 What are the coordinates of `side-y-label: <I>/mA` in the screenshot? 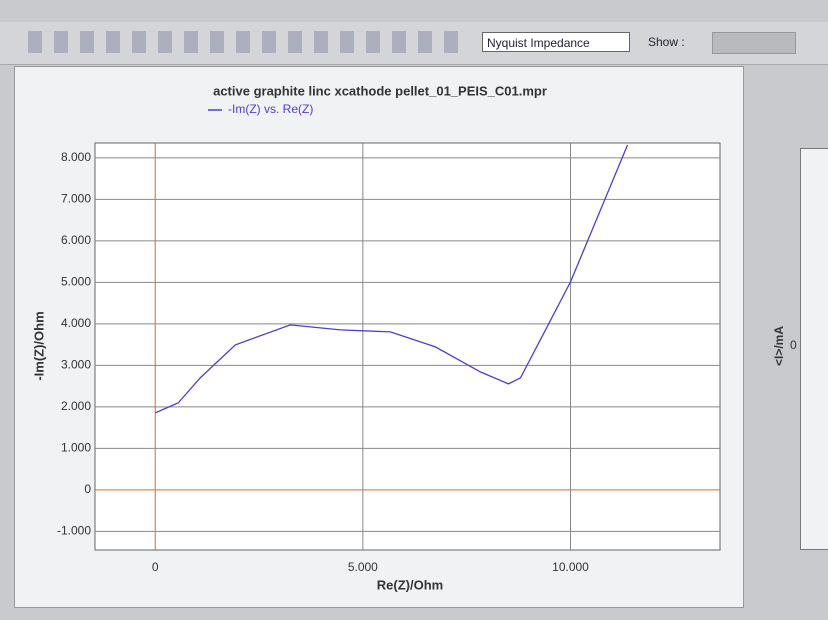 It's located at (779, 346).